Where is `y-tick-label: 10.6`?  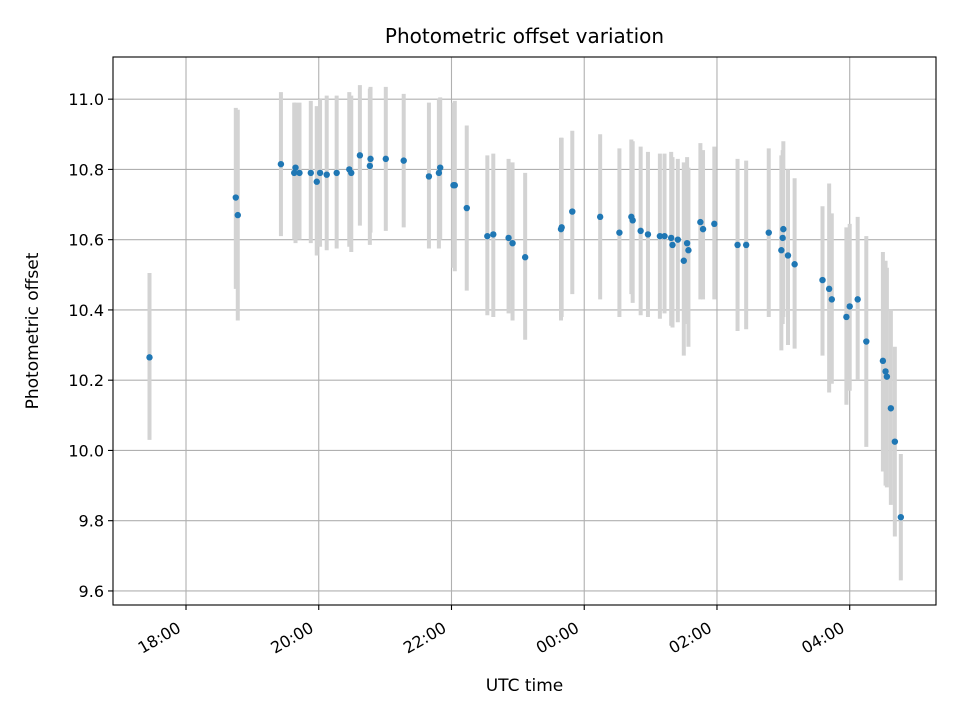
y-tick-label: 10.6 is located at coordinates (86, 240).